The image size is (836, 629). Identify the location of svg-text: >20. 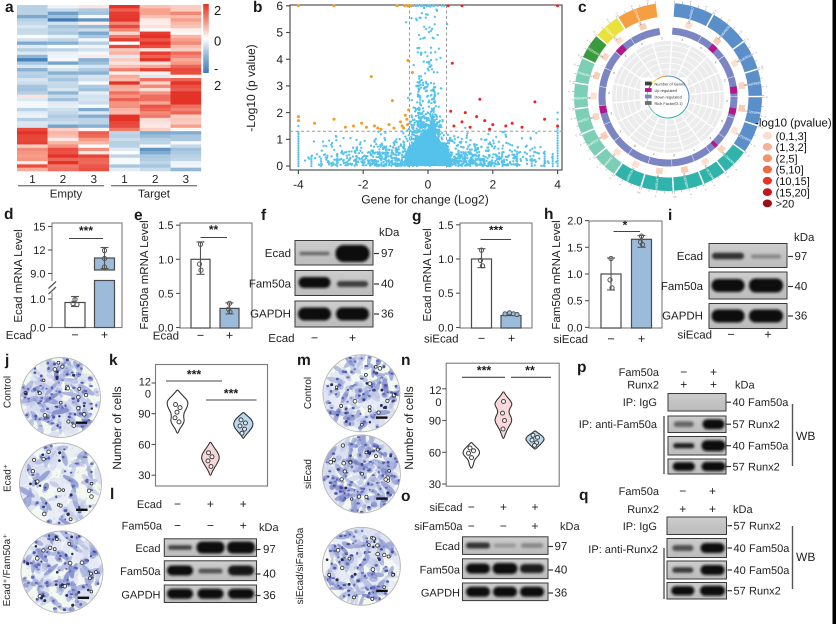
(785, 205).